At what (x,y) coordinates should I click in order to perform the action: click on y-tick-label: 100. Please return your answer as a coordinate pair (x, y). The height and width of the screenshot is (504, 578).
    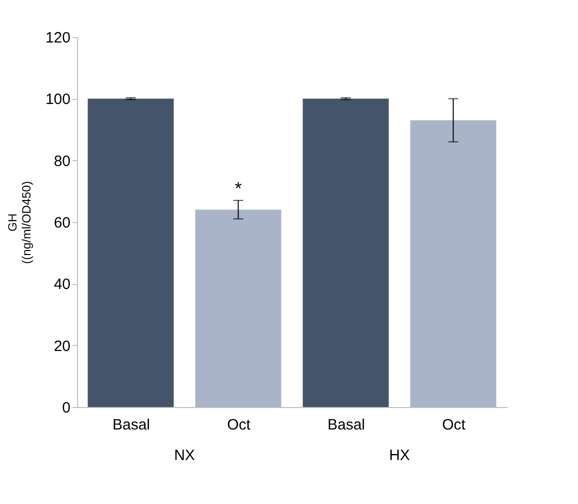
    Looking at the image, I should click on (57, 99).